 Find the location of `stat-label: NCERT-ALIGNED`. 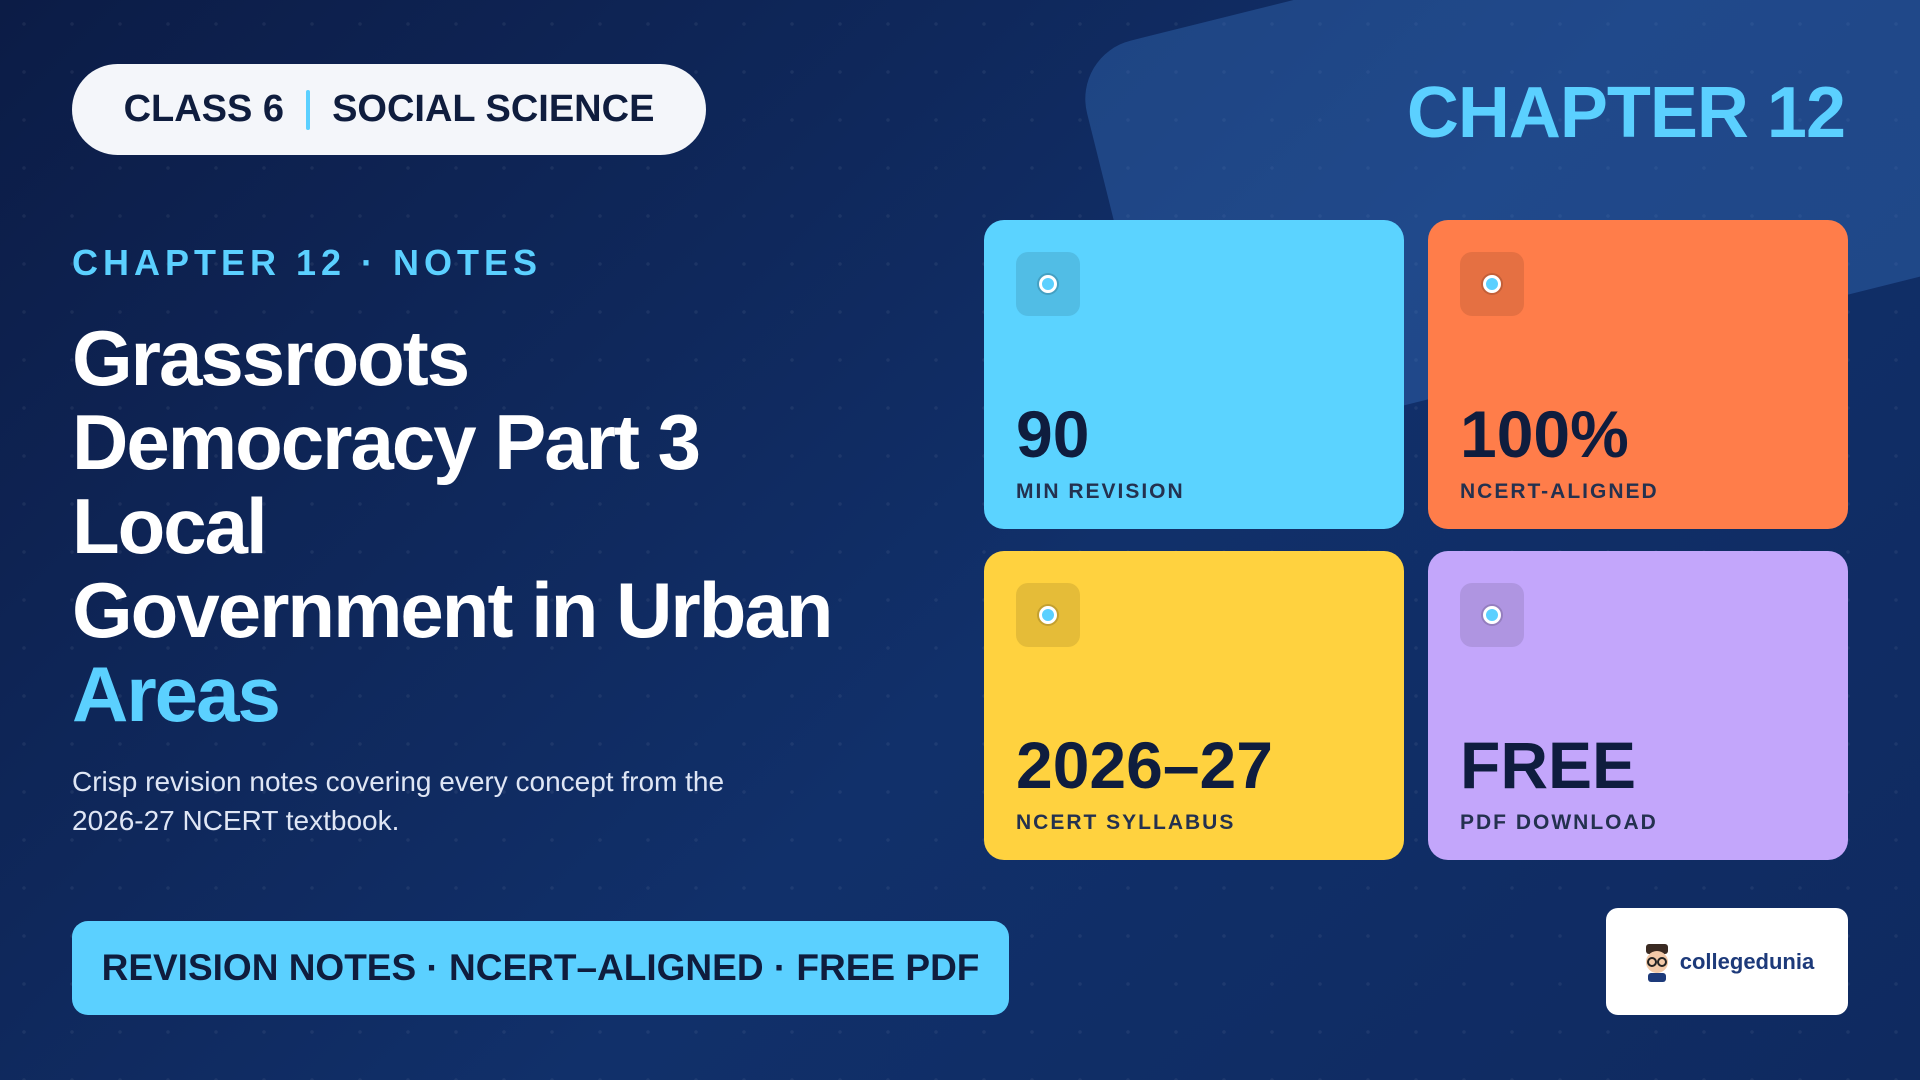

stat-label: NCERT-ALIGNED is located at coordinates (1559, 491).